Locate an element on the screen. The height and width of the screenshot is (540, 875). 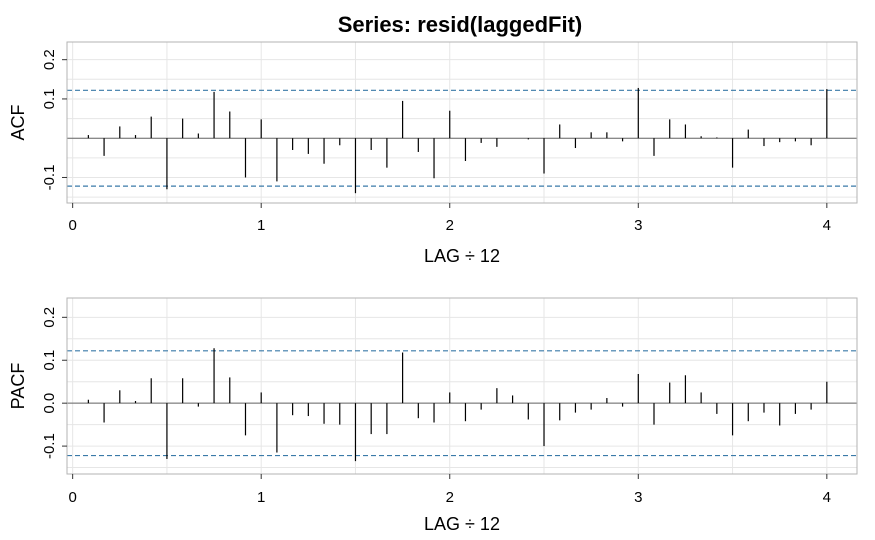
y-axis-label: ACF is located at coordinates (18, 122).